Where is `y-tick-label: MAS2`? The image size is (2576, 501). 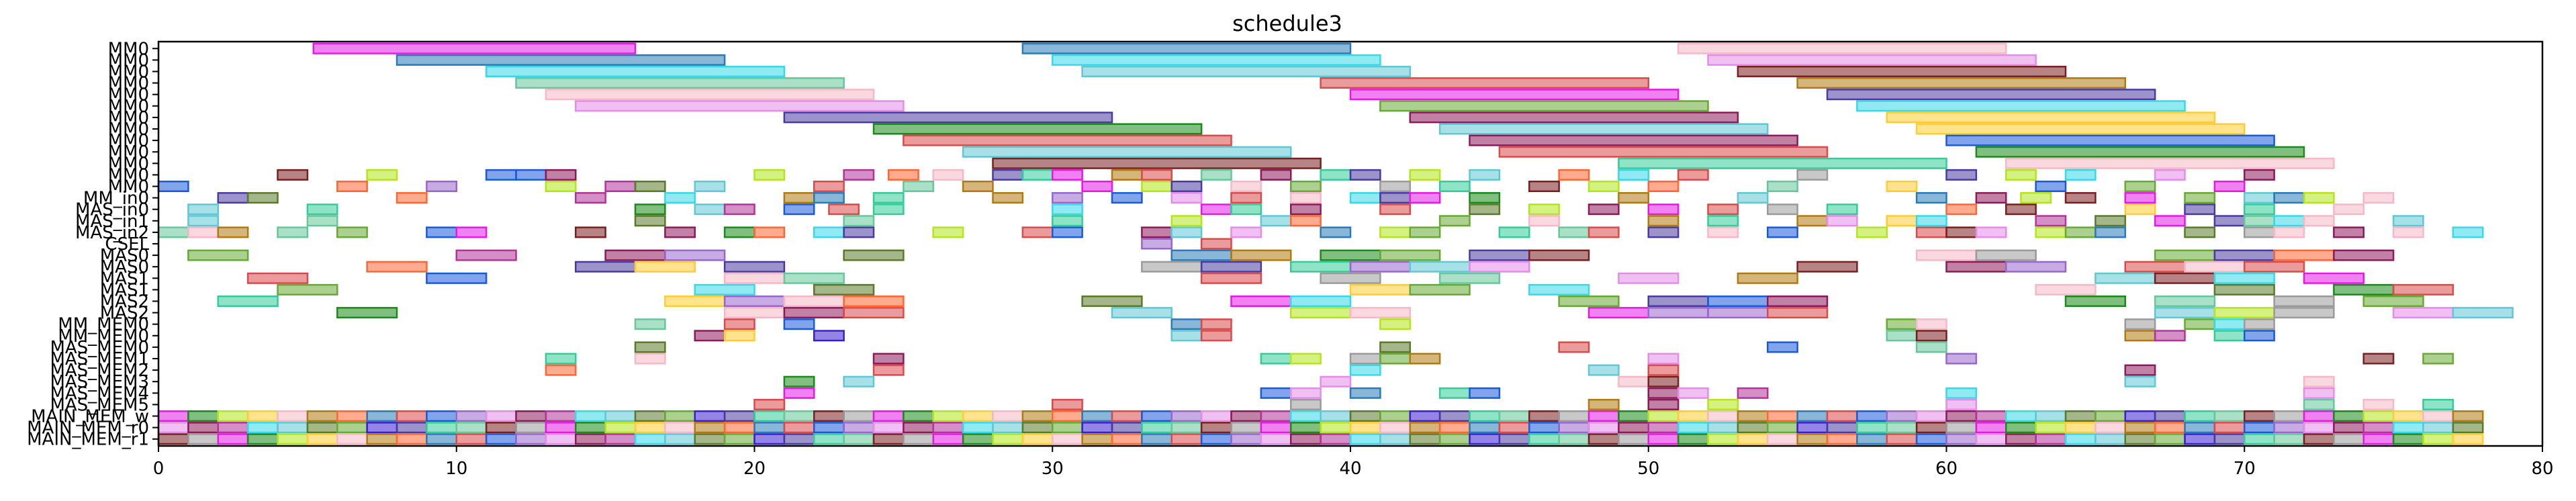
y-tick-label: MAS2 is located at coordinates (124, 314).